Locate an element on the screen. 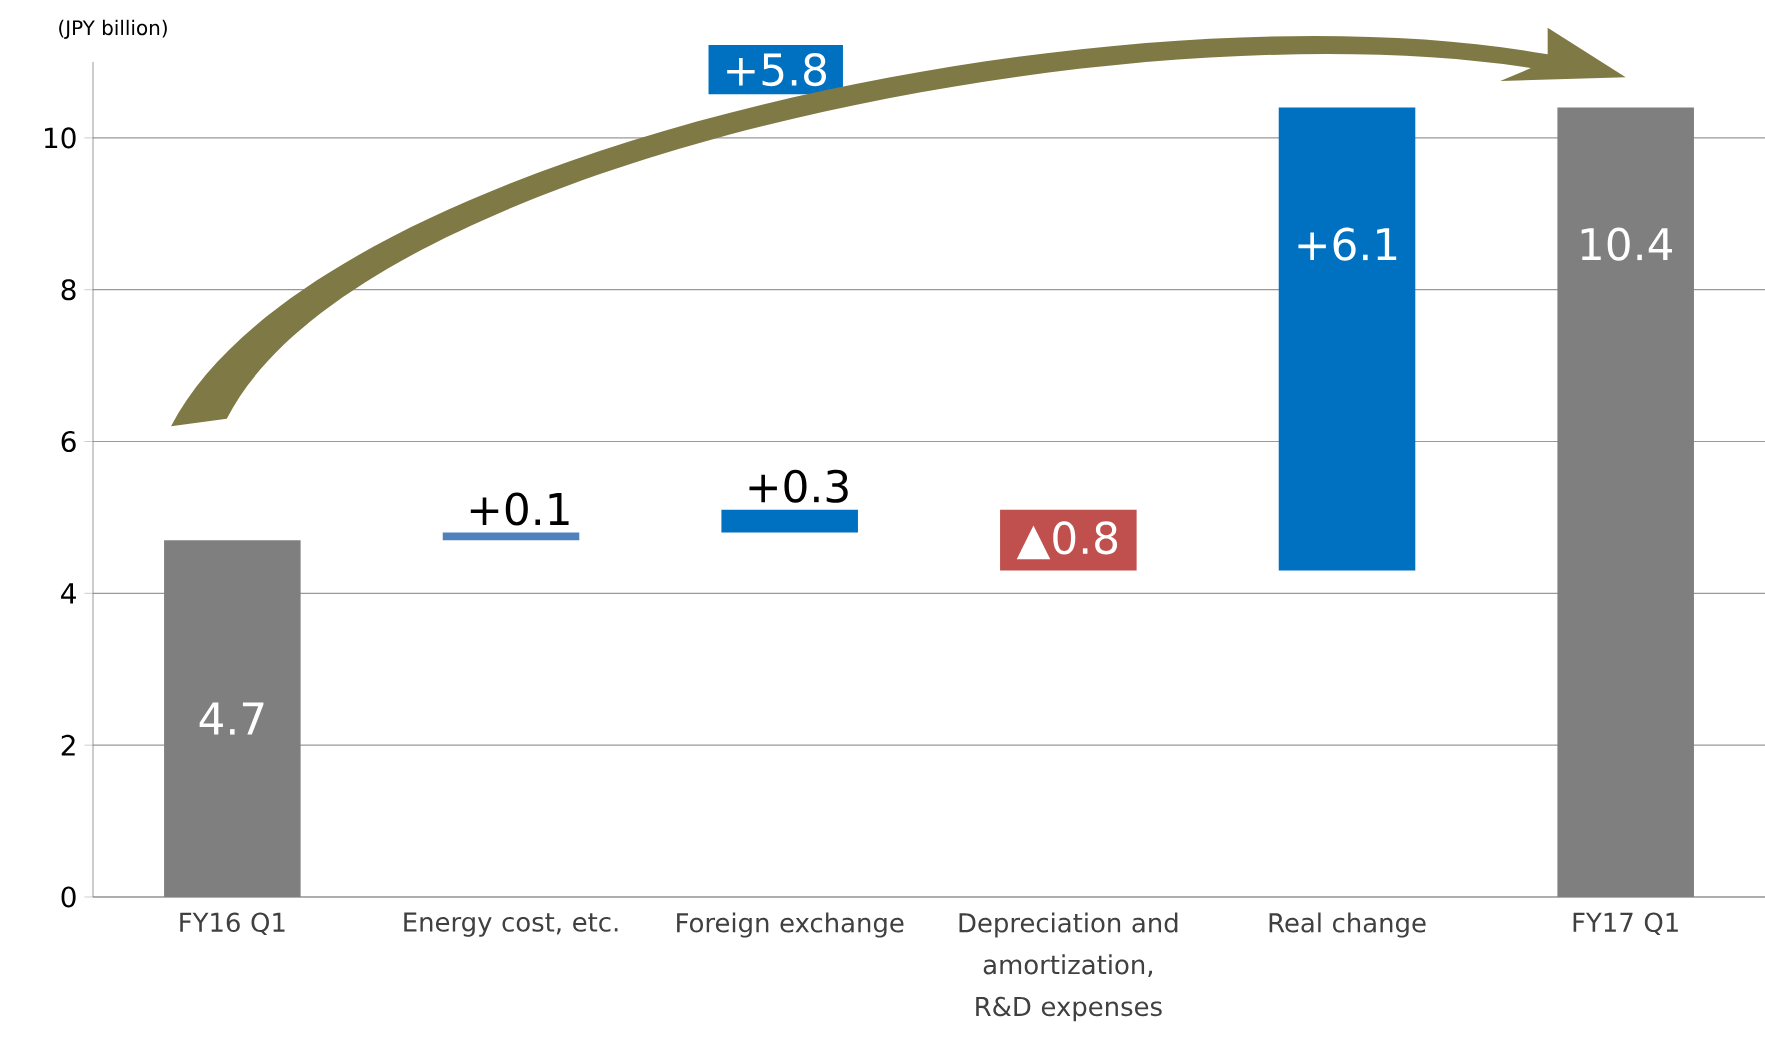 The image size is (1765, 1051). x-tick-label: Energy cost, etc. is located at coordinates (511, 924).